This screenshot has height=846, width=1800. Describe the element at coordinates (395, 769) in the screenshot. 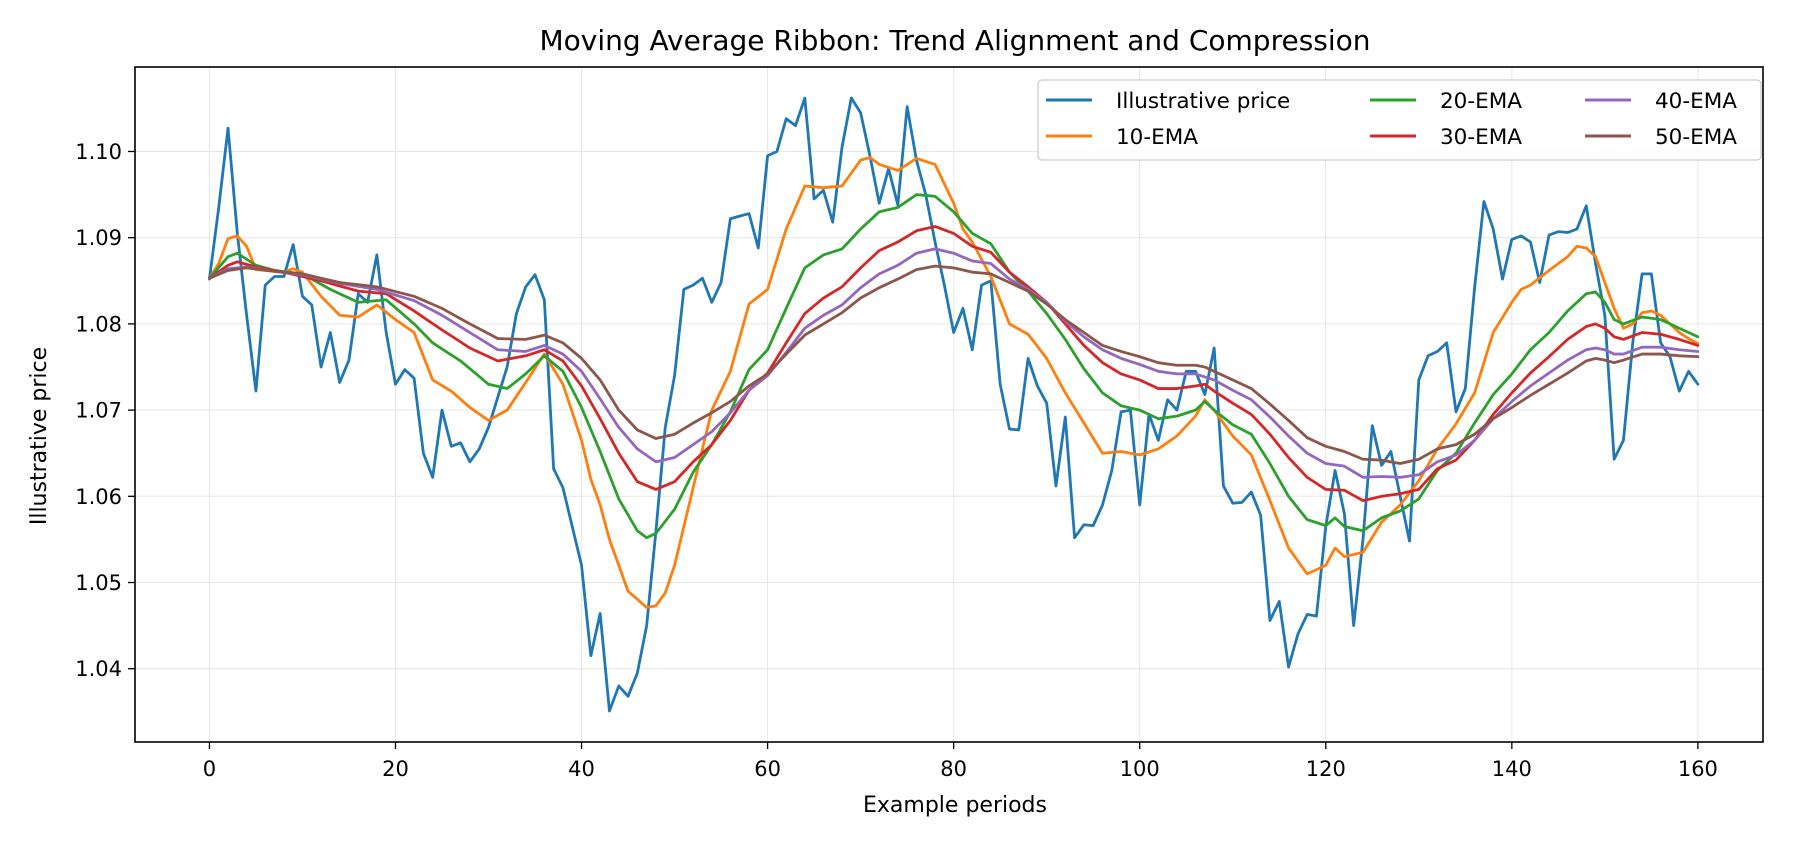

I see `x-tick-label: 20` at that location.